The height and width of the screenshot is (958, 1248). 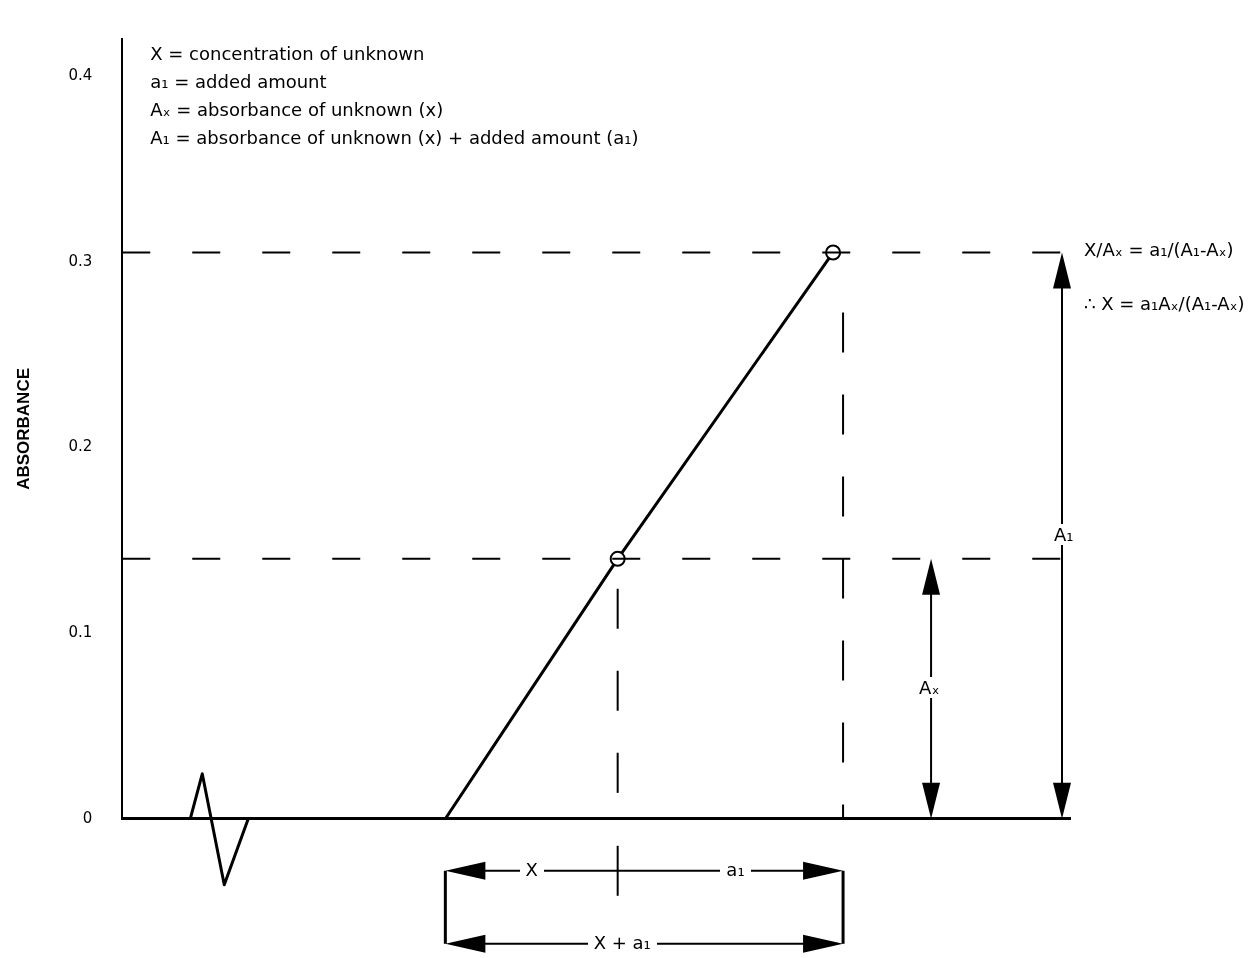 I want to click on annotation: Aₓ = absorbance of unknown (x), so click(x=297, y=109).